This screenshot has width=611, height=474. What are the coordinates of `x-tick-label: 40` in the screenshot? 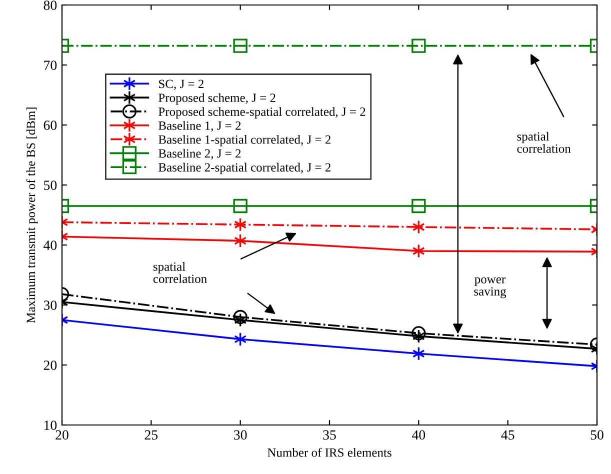 It's located at (419, 435).